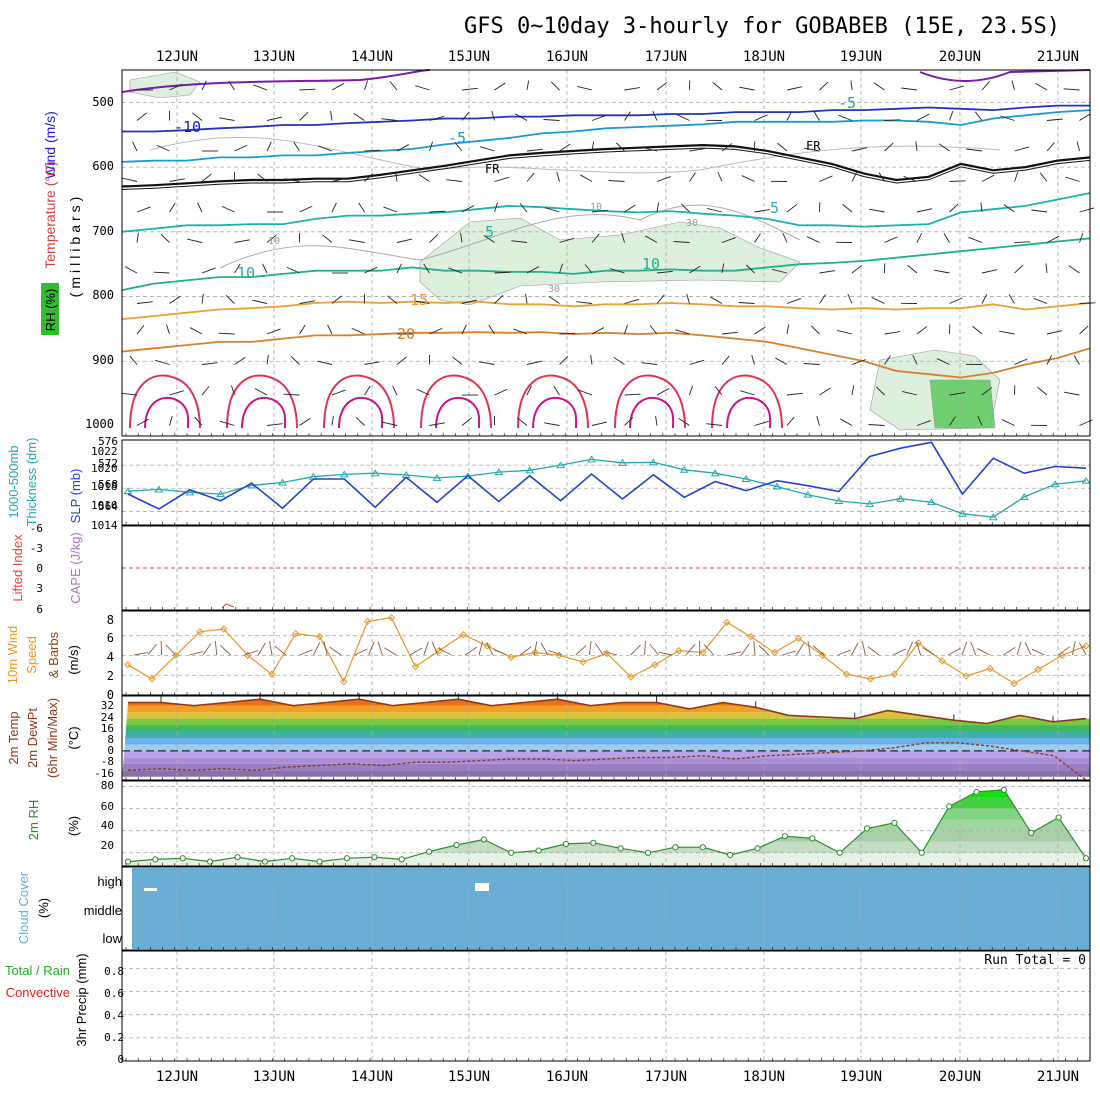 This screenshot has height=1100, width=1100. I want to click on wind10-tick: 2, so click(110, 676).